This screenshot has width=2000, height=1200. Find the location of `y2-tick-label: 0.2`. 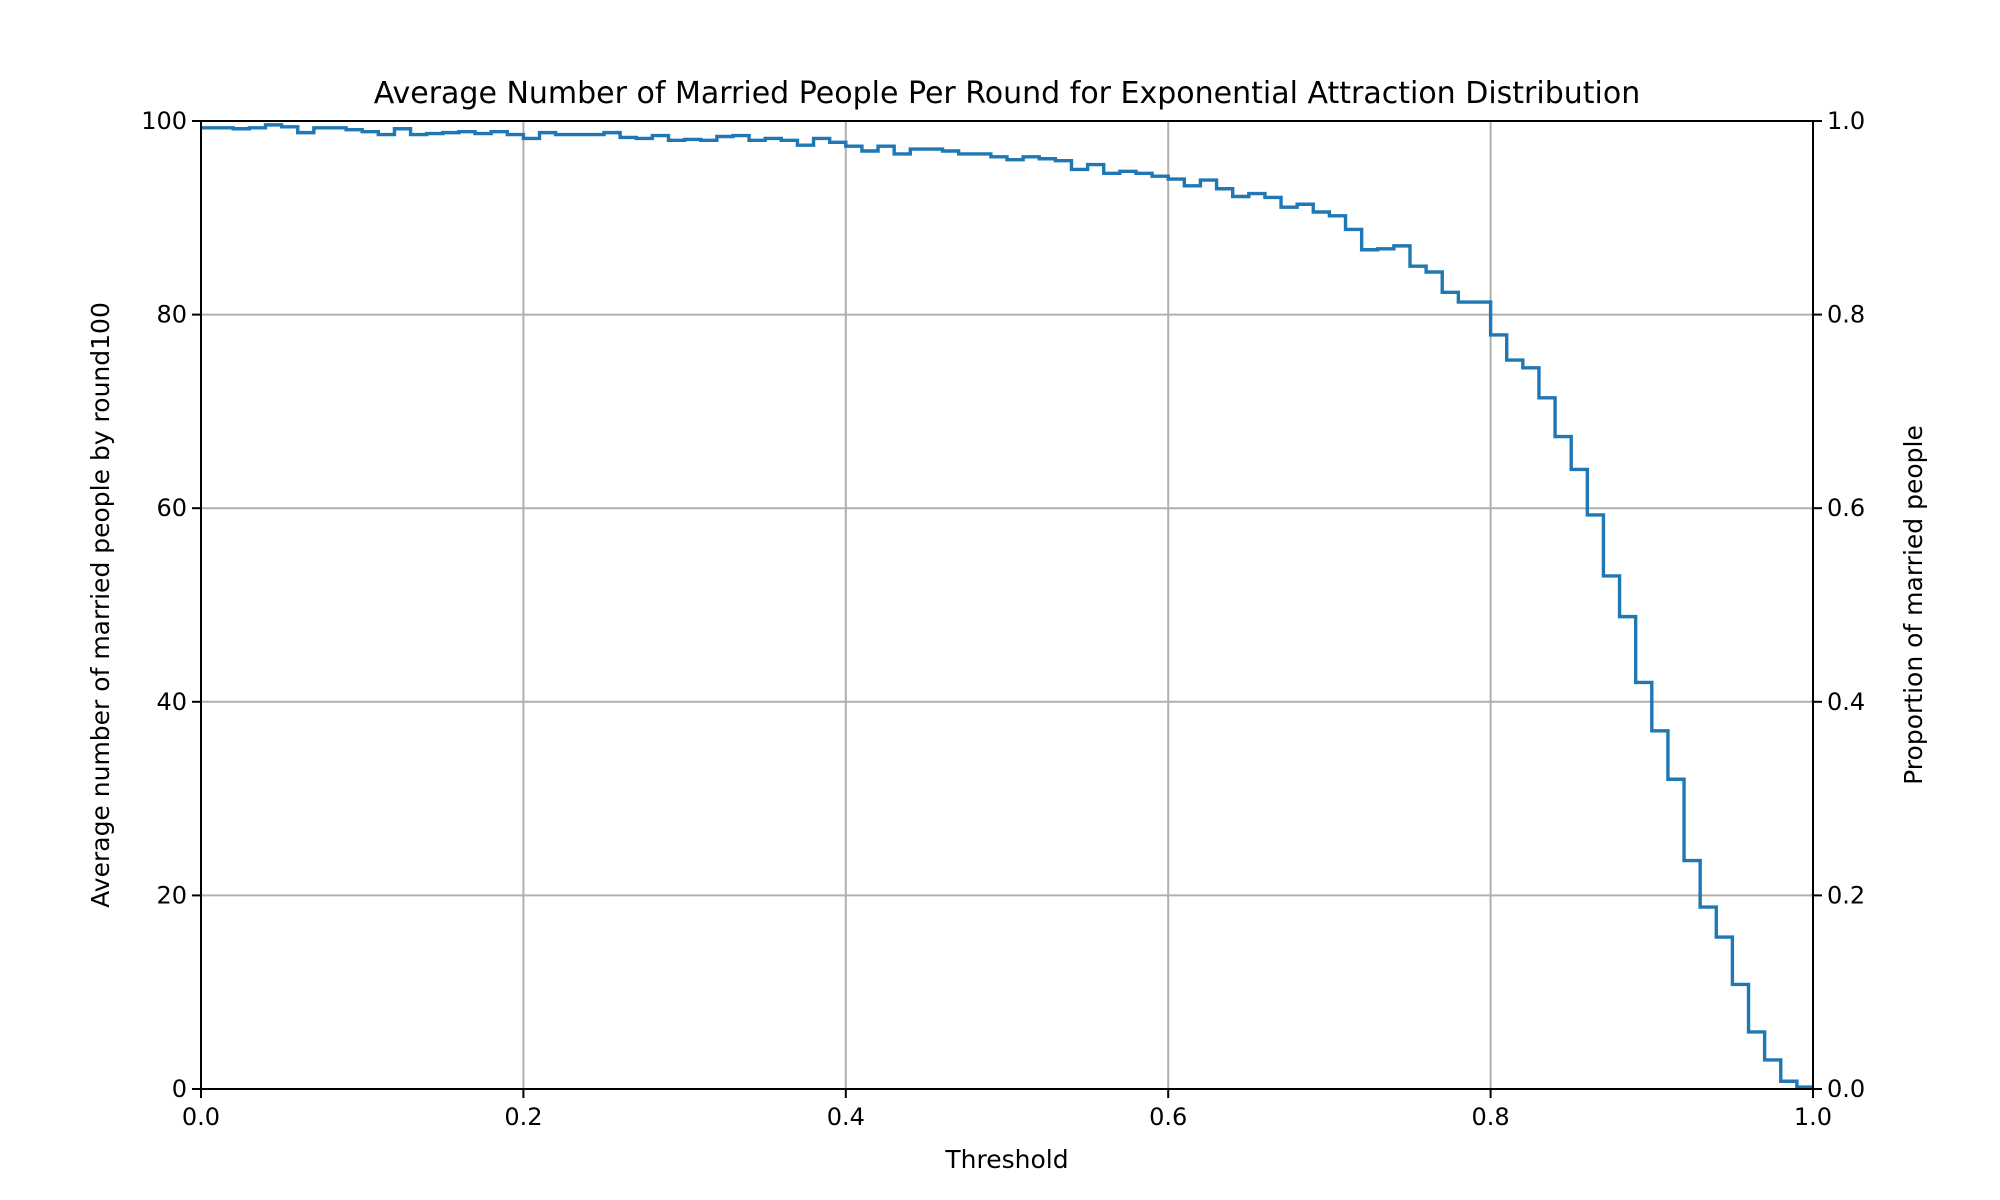

y2-tick-label: 0.2 is located at coordinates (1846, 895).